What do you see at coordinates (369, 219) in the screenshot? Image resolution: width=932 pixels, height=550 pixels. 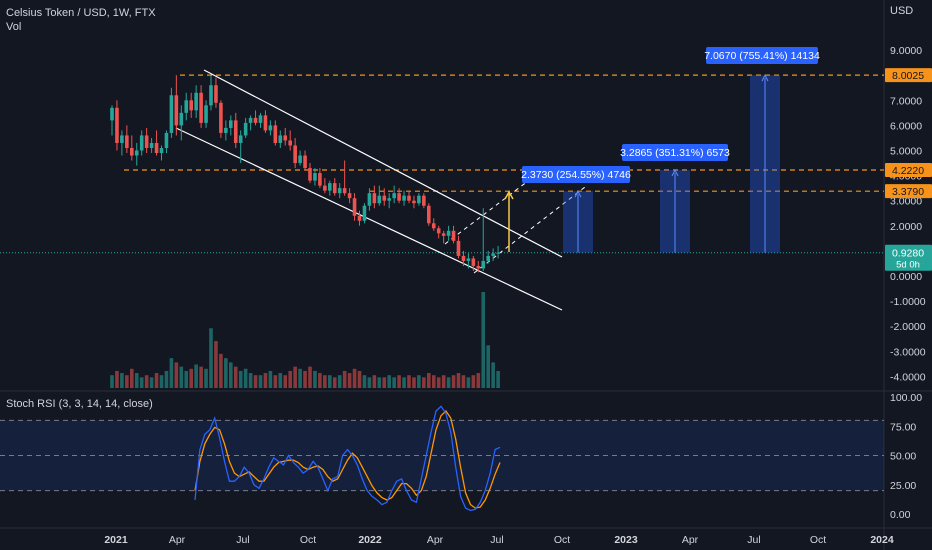 I see `channel-lower` at bounding box center [369, 219].